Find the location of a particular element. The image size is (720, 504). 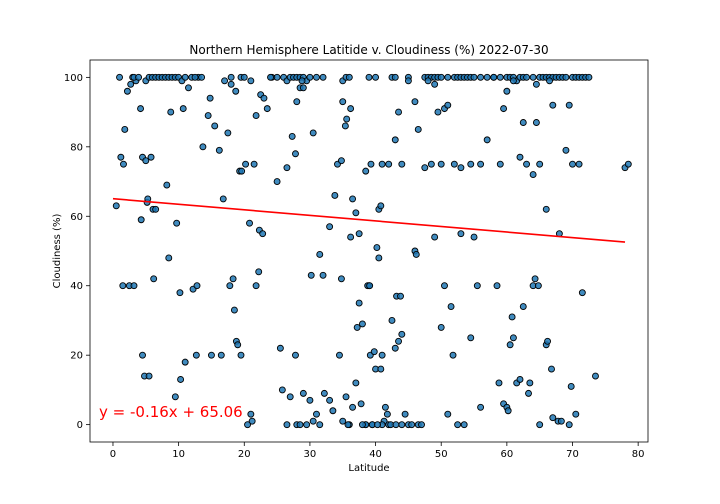

regression-equation: y = -0.16x + 65.06 is located at coordinates (171, 412).